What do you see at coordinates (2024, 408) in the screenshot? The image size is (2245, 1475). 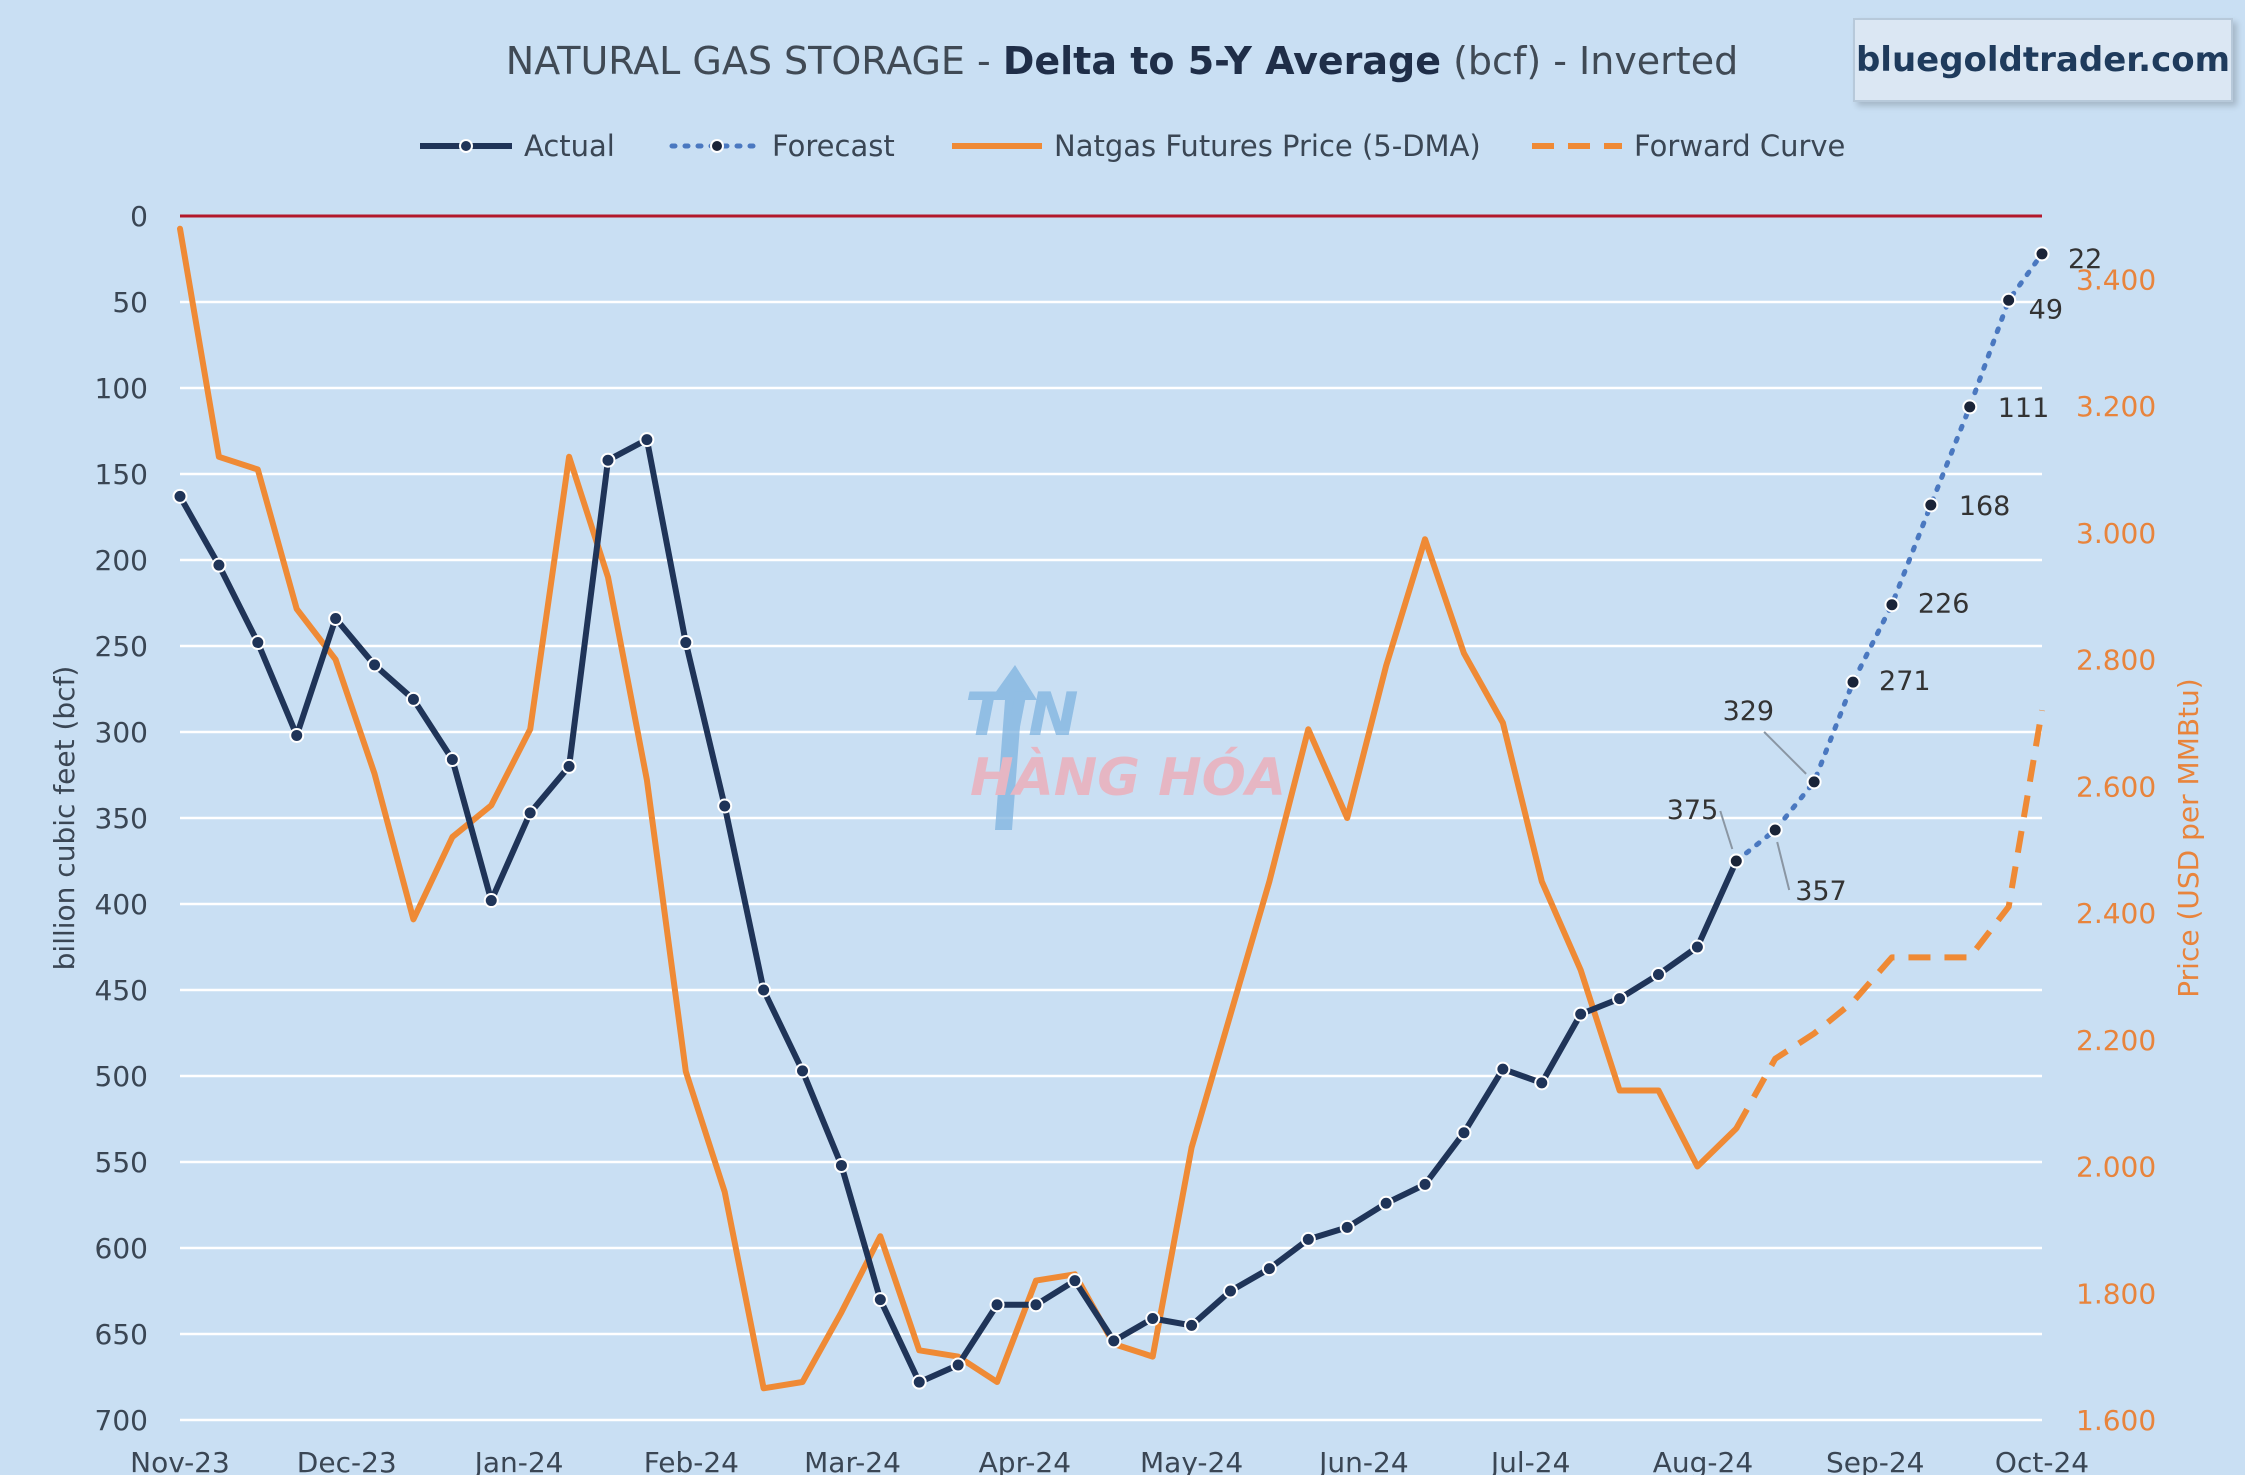 I see `forecast-data-label: 111` at bounding box center [2024, 408].